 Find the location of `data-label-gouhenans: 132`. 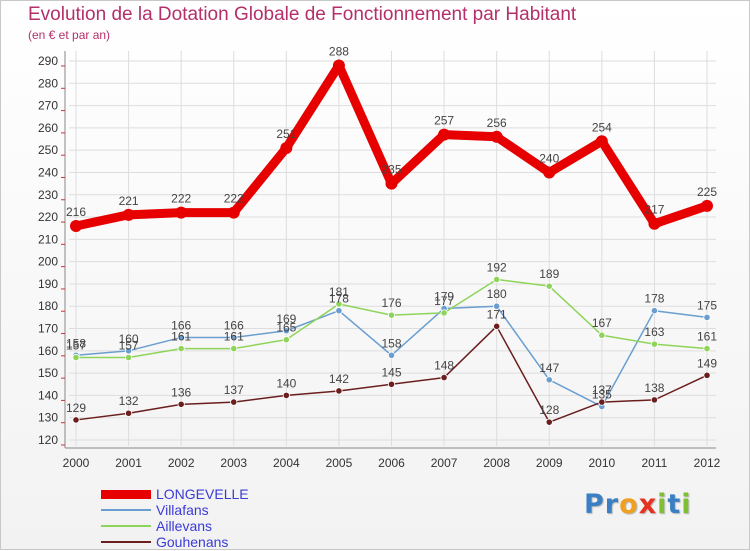

data-label-gouhenans: 132 is located at coordinates (129, 401).